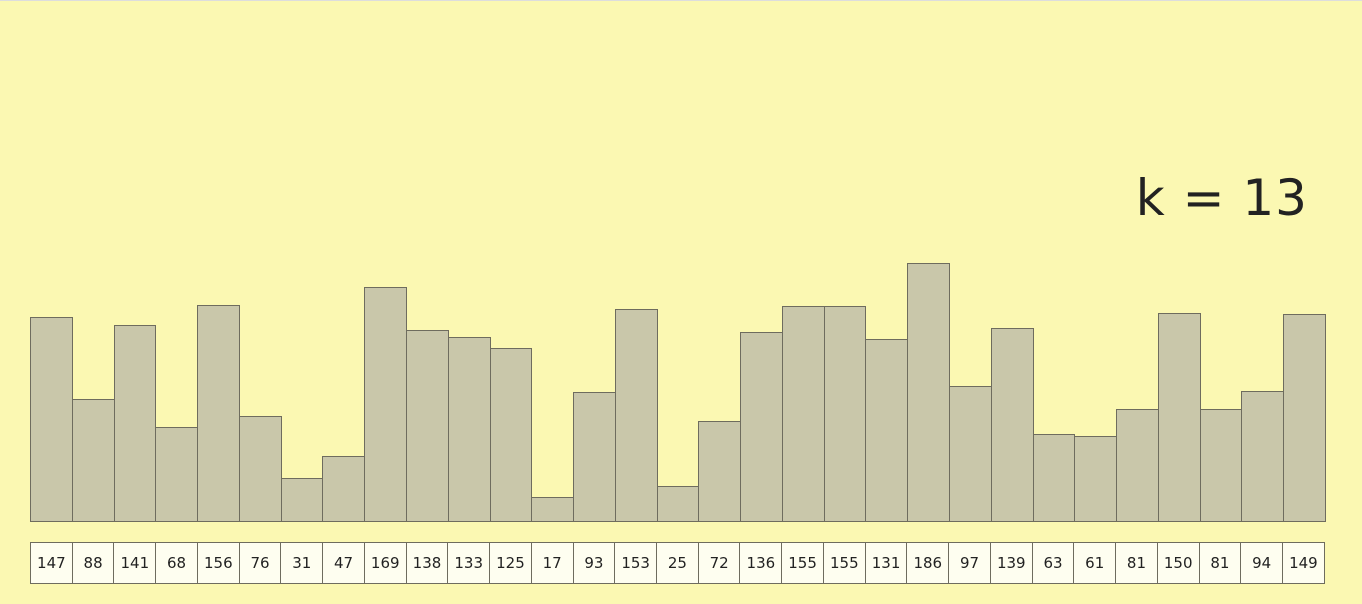 The height and width of the screenshot is (604, 1362). Describe the element at coordinates (219, 563) in the screenshot. I see `array-cell: 156` at that location.